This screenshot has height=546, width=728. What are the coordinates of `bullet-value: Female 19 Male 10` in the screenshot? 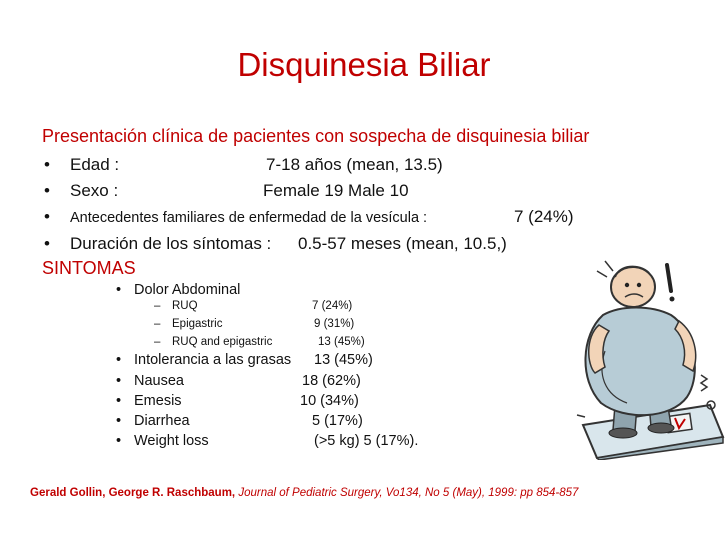 It's located at (336, 190).